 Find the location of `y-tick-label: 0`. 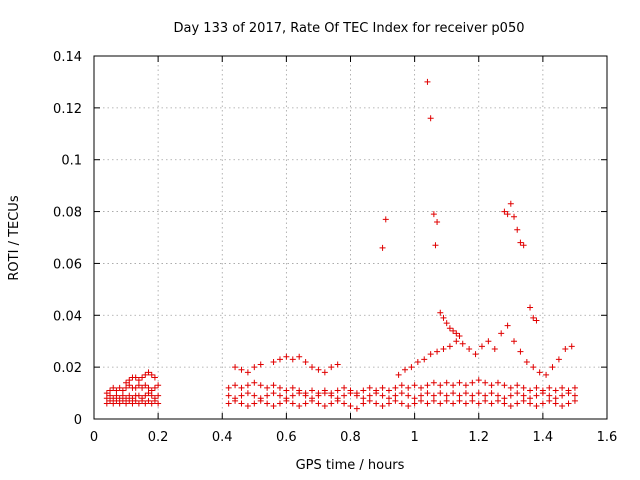

y-tick-label: 0 is located at coordinates (78, 420).